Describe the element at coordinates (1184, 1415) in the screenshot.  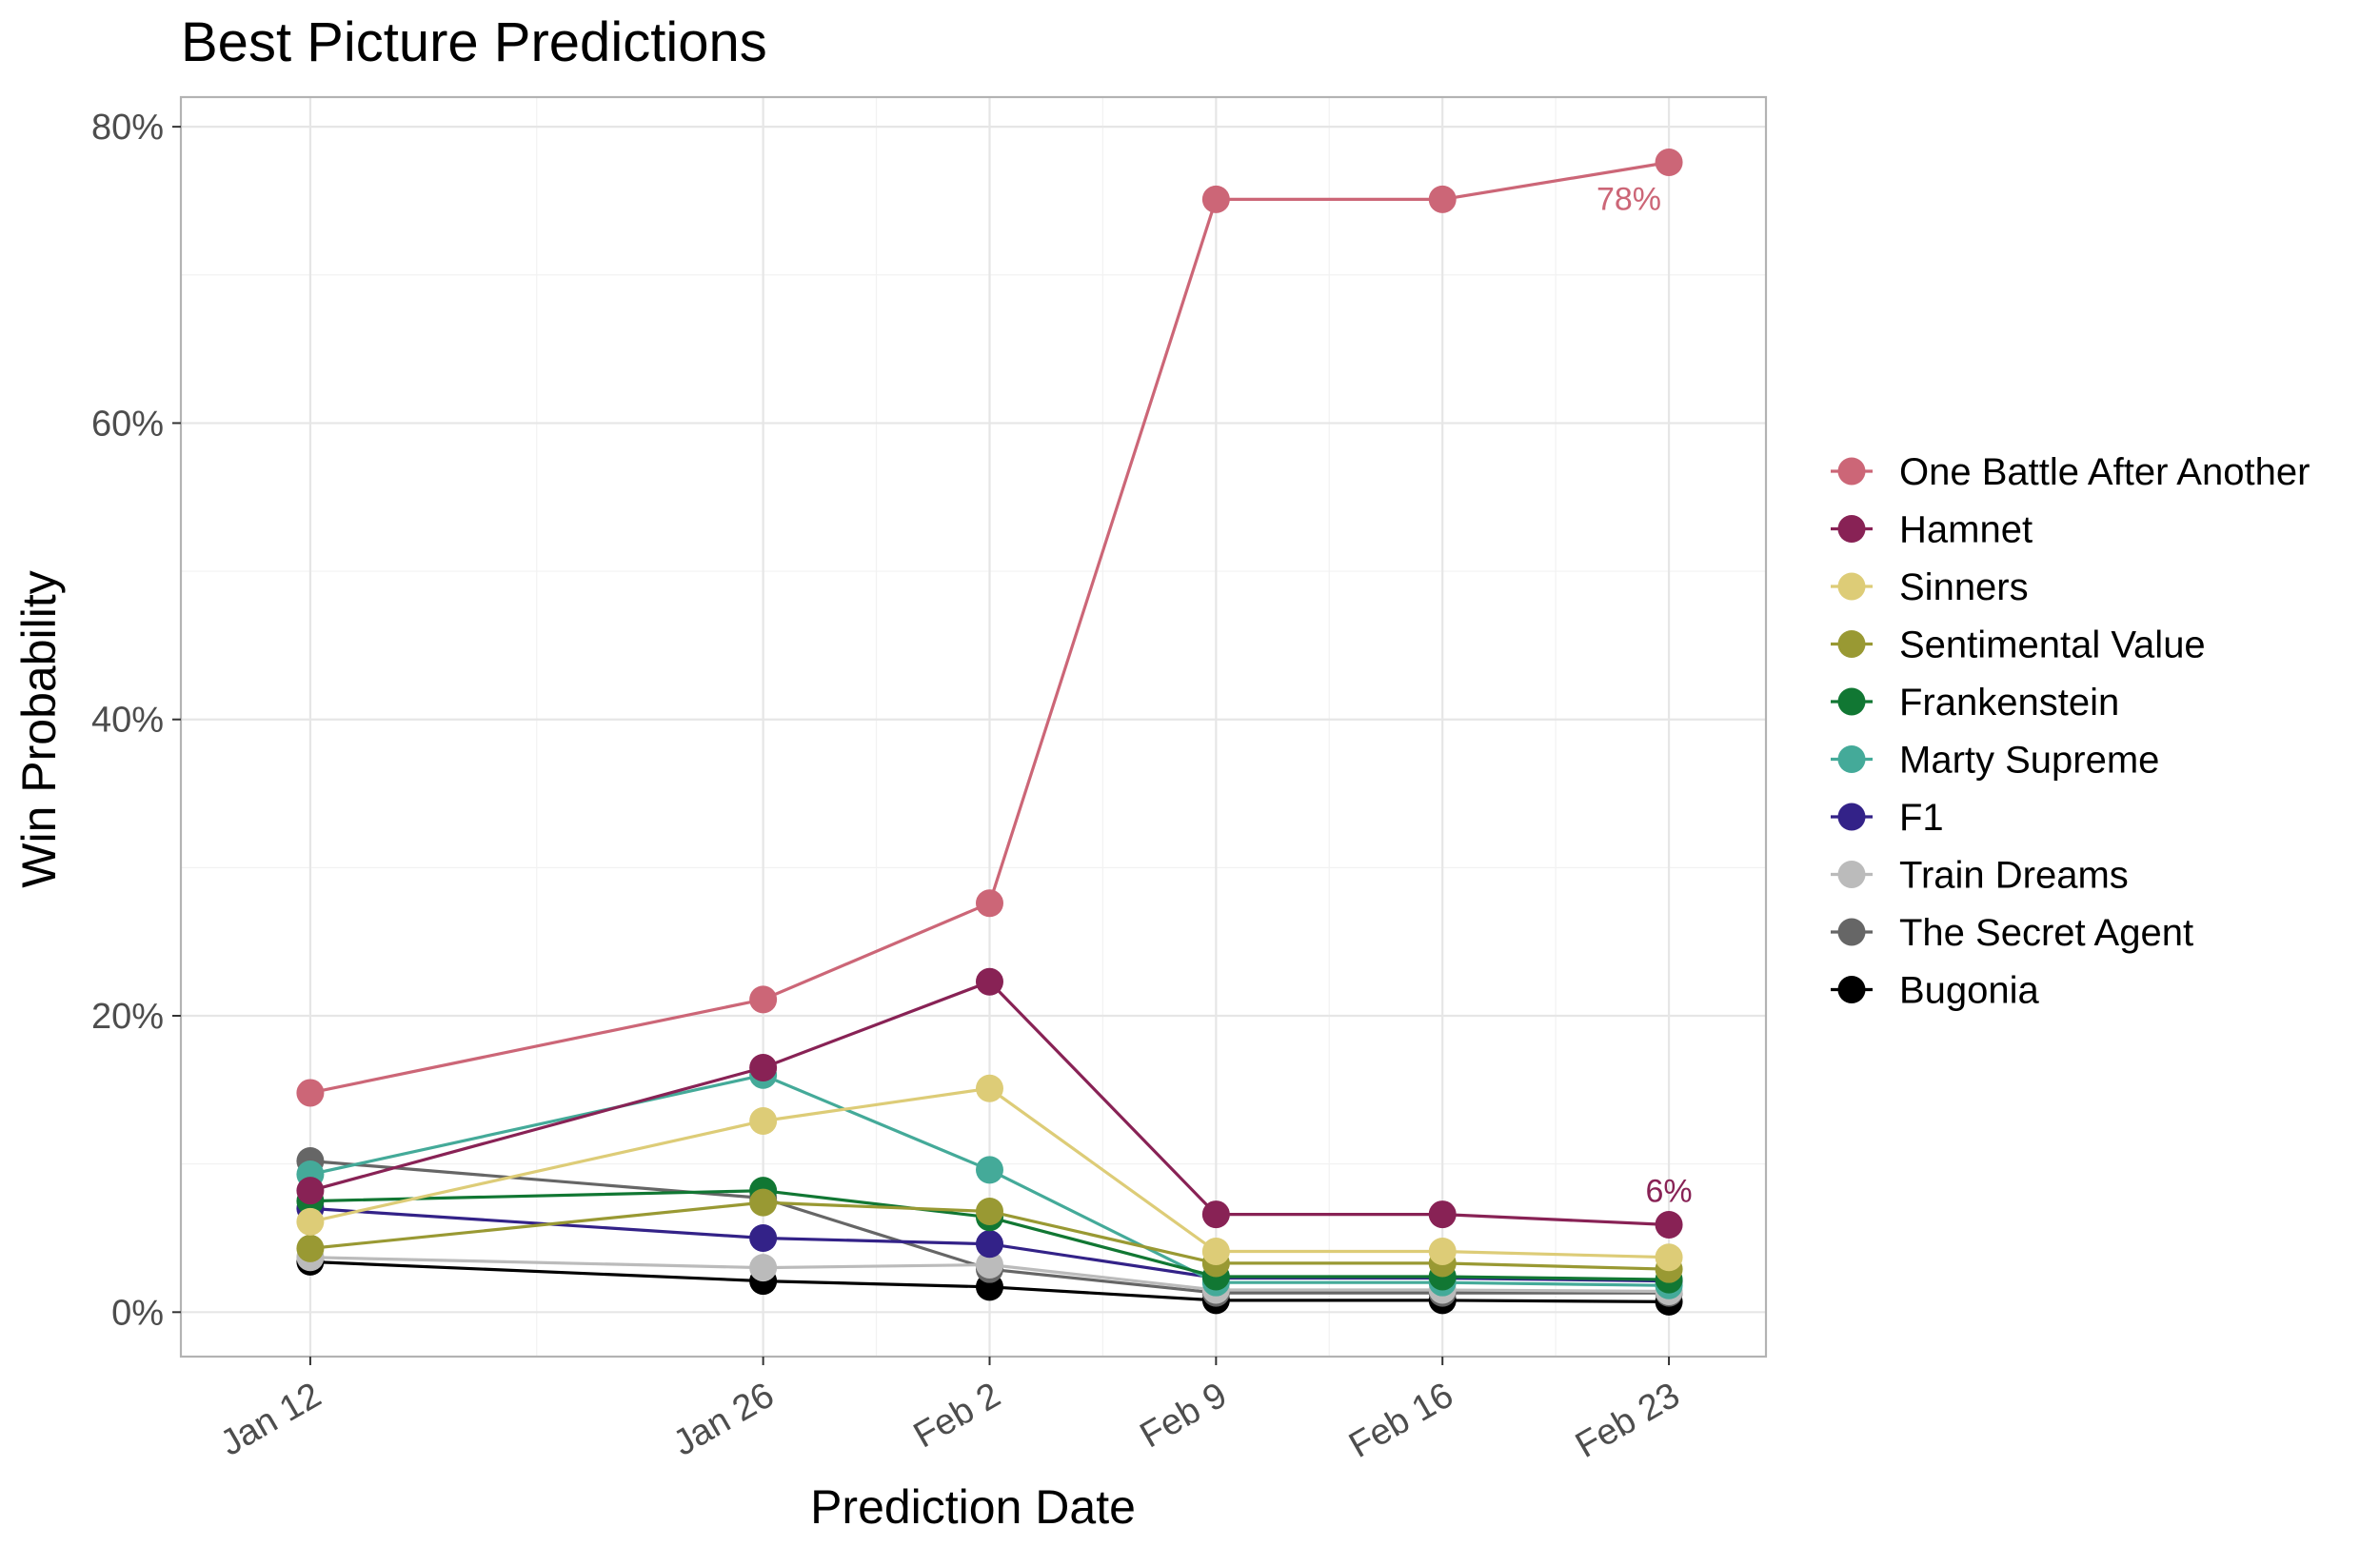
I see `x-tick-label: Feb 9` at that location.